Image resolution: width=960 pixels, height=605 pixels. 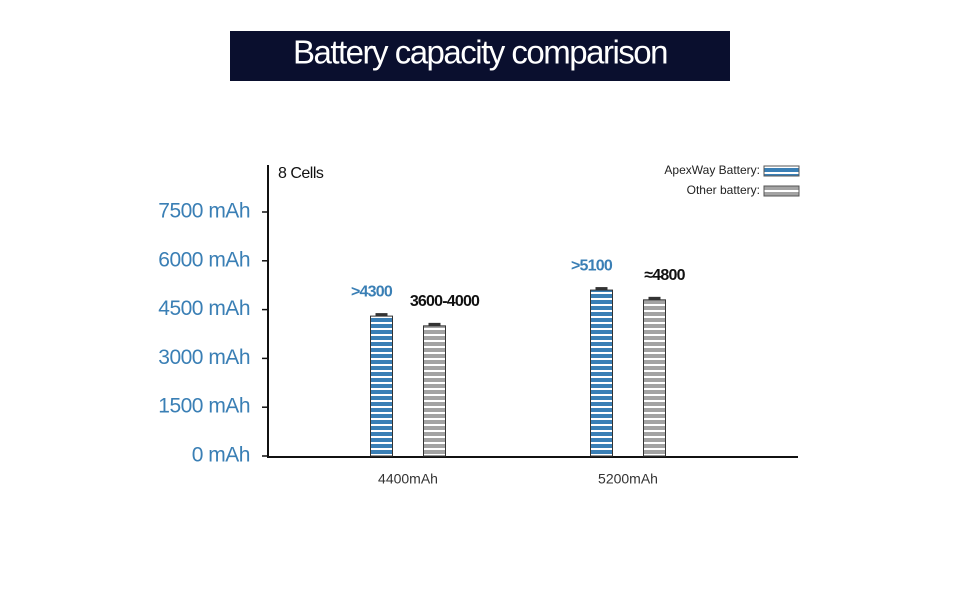 What do you see at coordinates (301, 173) in the screenshot?
I see `annotation: 8 Cells` at bounding box center [301, 173].